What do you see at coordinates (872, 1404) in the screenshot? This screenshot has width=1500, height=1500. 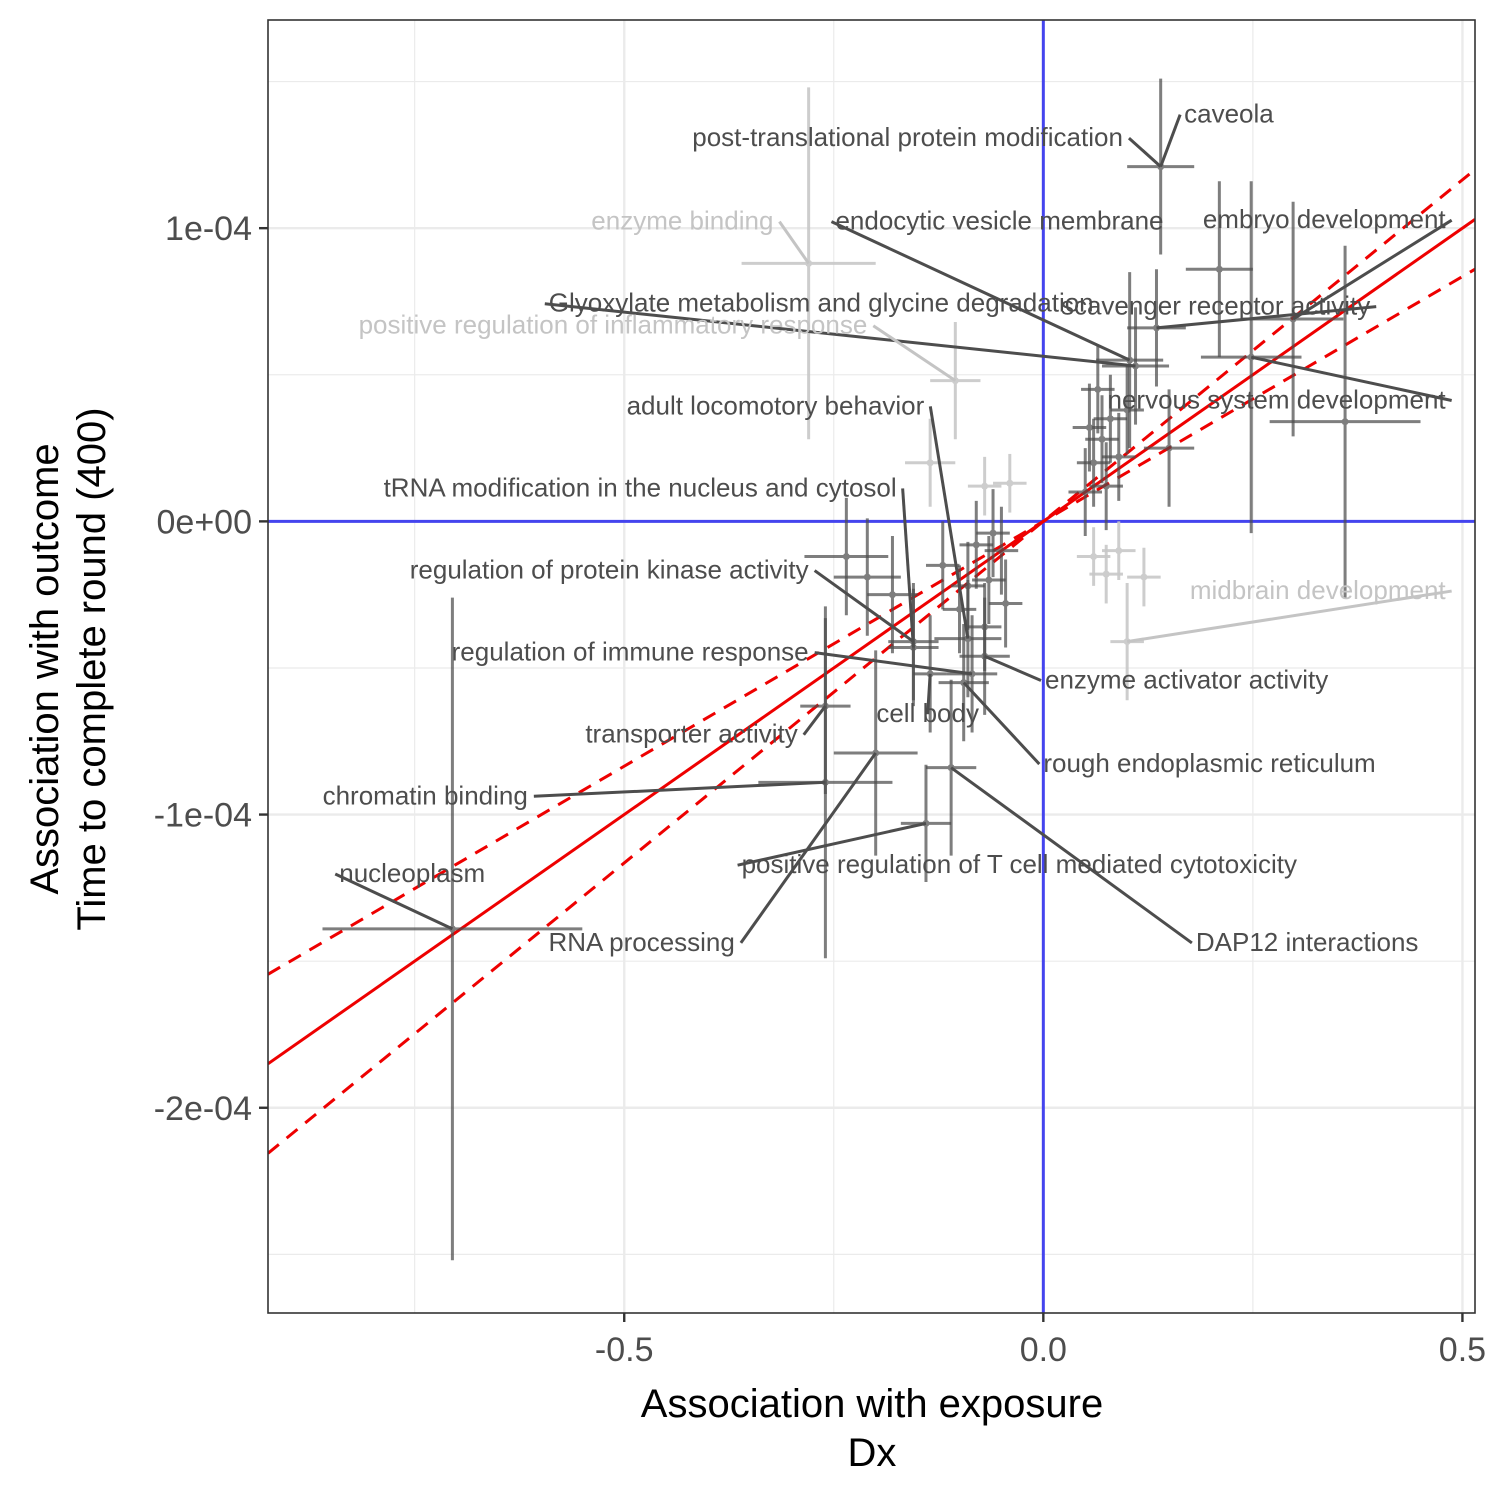 I see `x-axis-title-line1: Association with exposure` at bounding box center [872, 1404].